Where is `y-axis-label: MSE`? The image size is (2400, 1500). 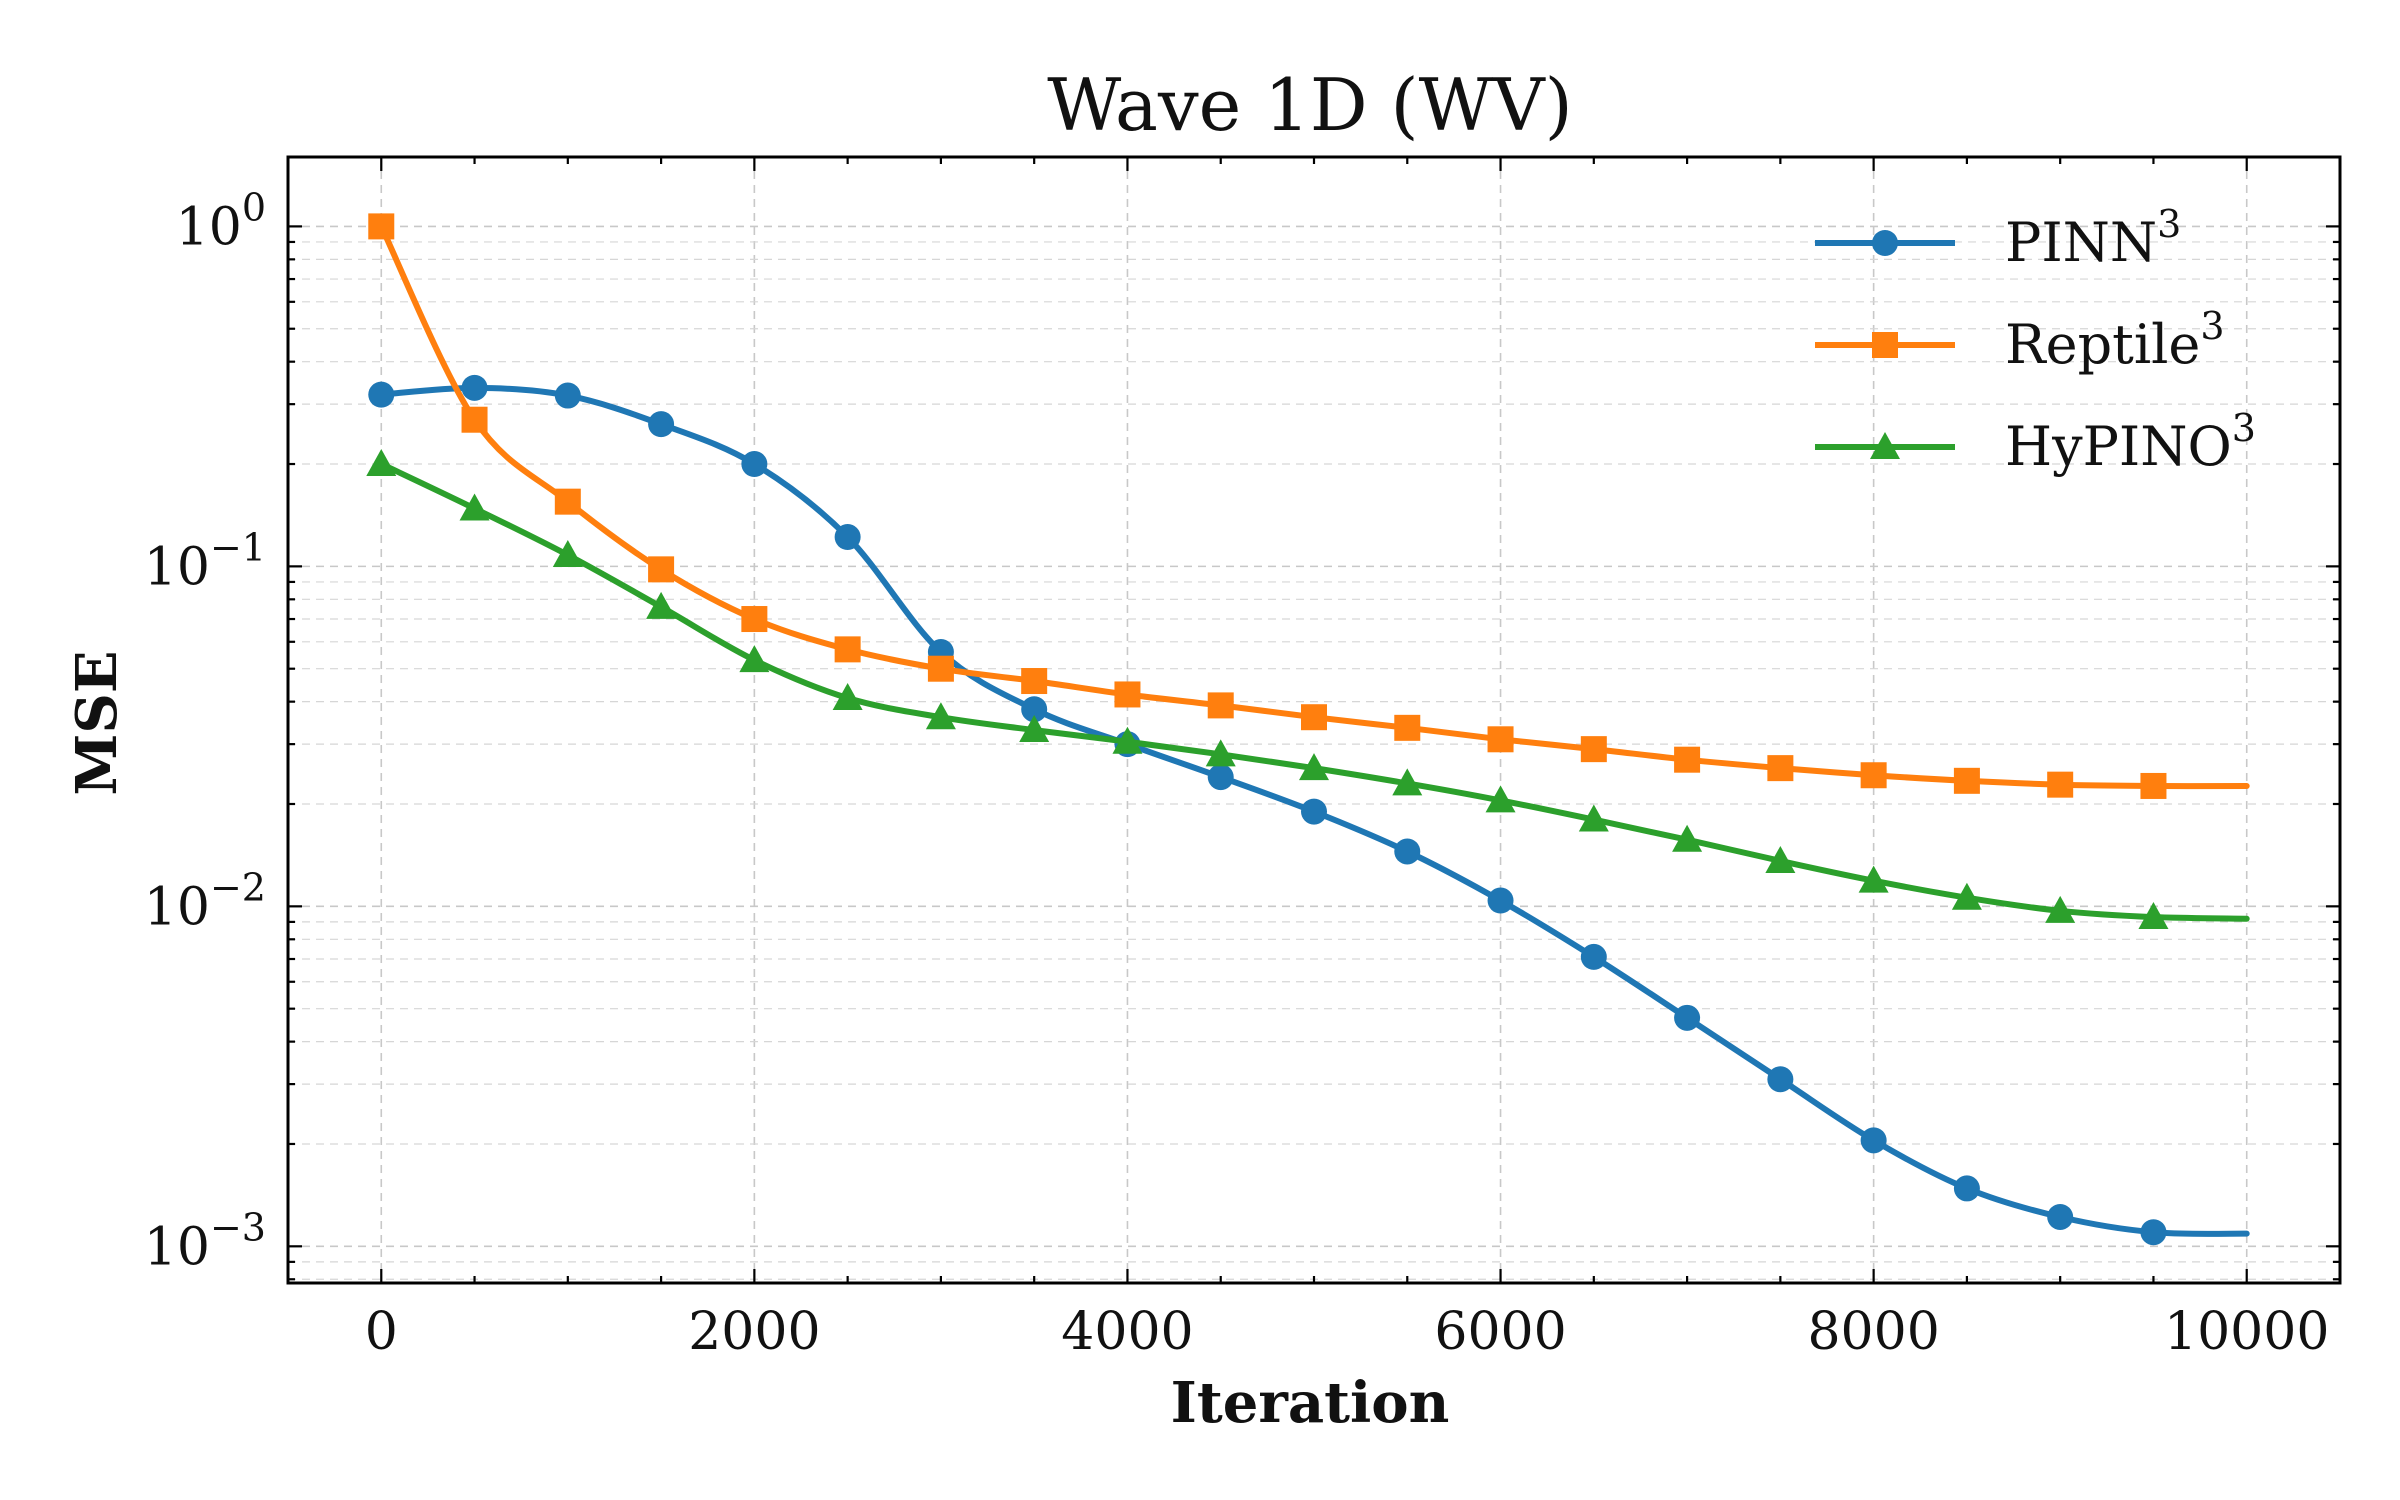
y-axis-label: MSE is located at coordinates (97, 722).